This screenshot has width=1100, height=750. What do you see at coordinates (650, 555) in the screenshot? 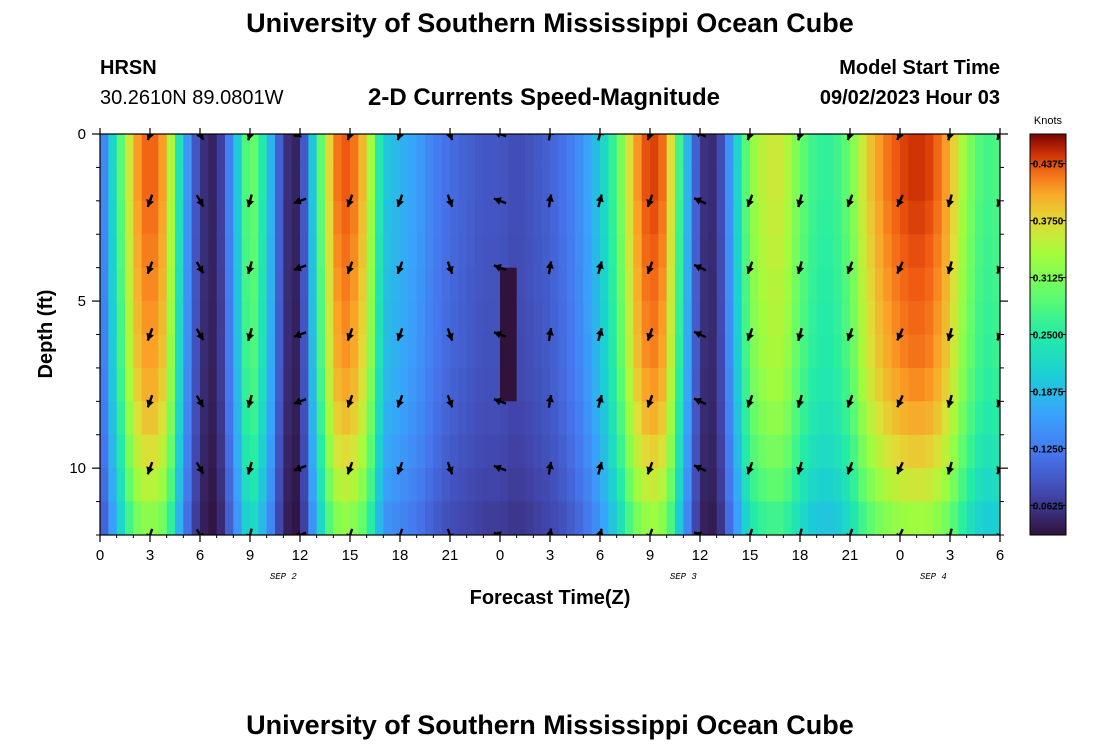
I see `x-tick-label: 9` at bounding box center [650, 555].